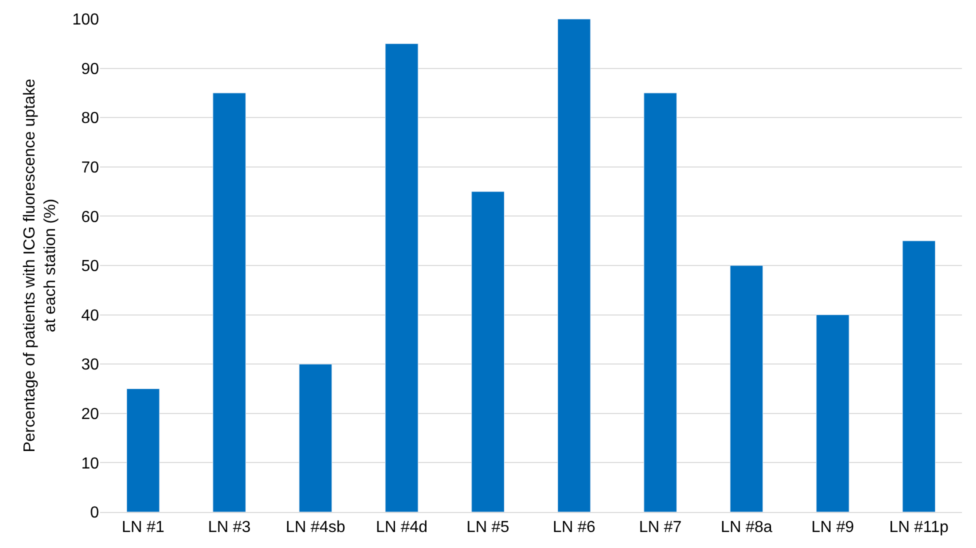  Describe the element at coordinates (90, 217) in the screenshot. I see `y-tick-label: 60` at that location.